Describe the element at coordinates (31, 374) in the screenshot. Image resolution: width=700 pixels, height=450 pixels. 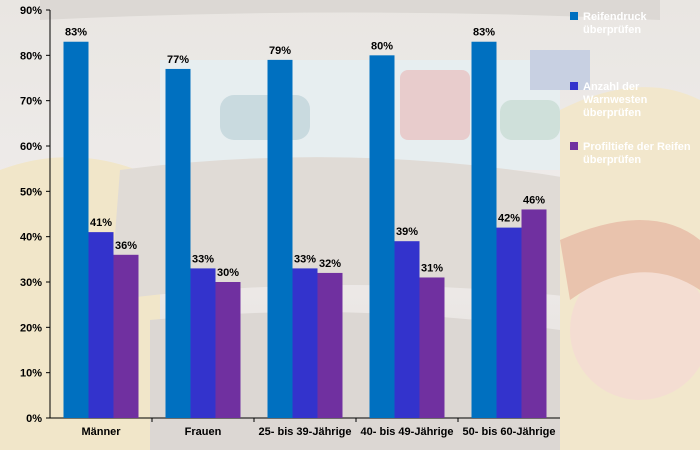
I see `y-tick-label: 10%` at that location.